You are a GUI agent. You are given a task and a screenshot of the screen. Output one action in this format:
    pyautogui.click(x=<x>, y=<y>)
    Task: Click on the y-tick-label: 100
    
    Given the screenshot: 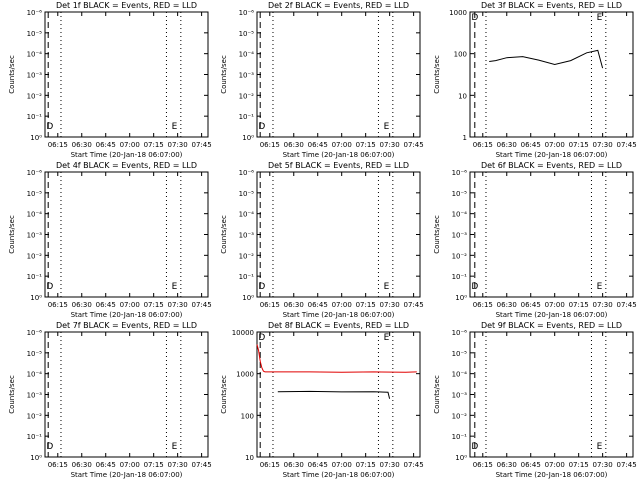 What is the action you would take?
    pyautogui.click(x=247, y=416)
    